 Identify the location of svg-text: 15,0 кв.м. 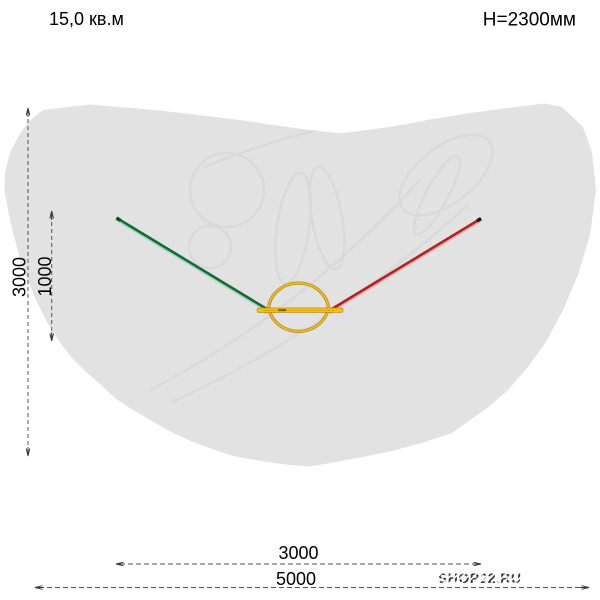
(86, 19).